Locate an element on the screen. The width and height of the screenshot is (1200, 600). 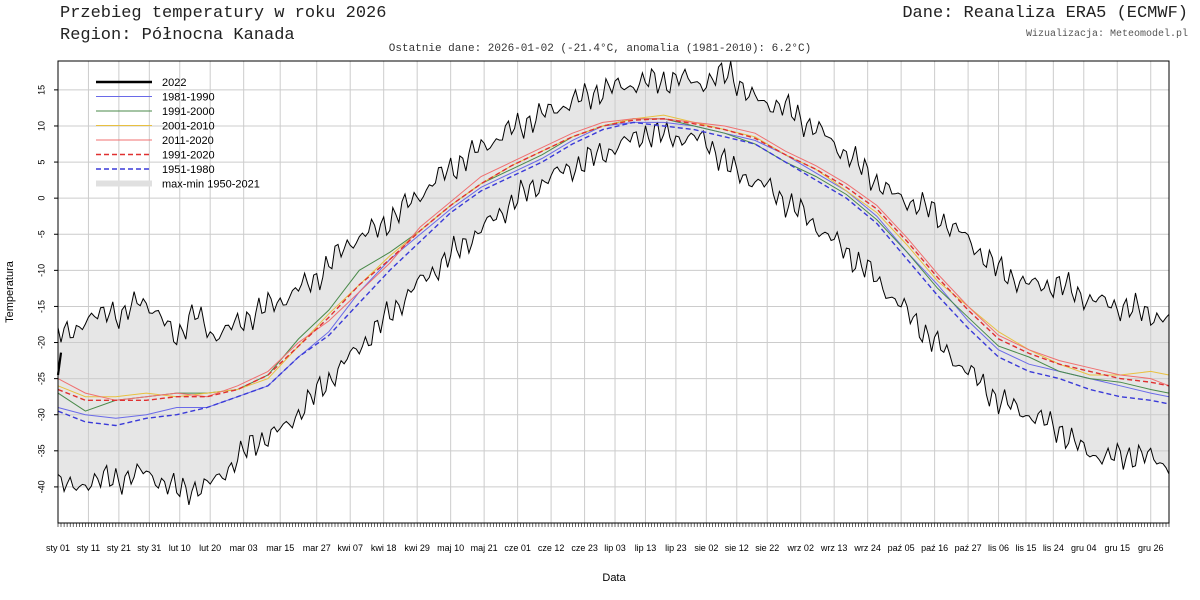
x-tick-label: sie 12 is located at coordinates (737, 548).